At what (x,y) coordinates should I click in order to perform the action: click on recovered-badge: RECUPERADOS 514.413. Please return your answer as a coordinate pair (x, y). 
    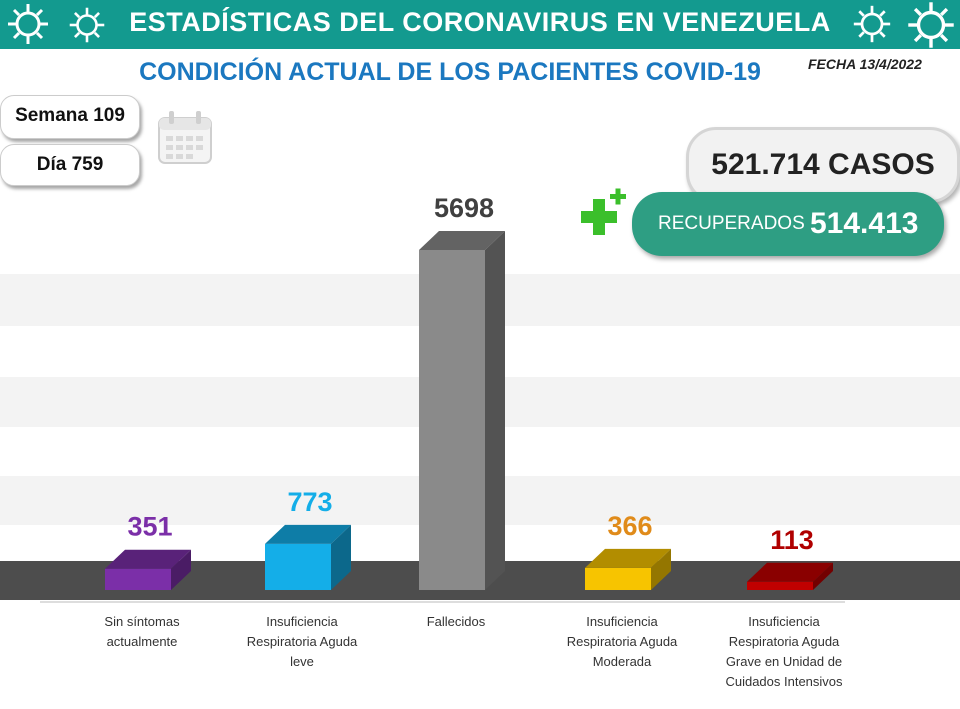
    Looking at the image, I should click on (788, 224).